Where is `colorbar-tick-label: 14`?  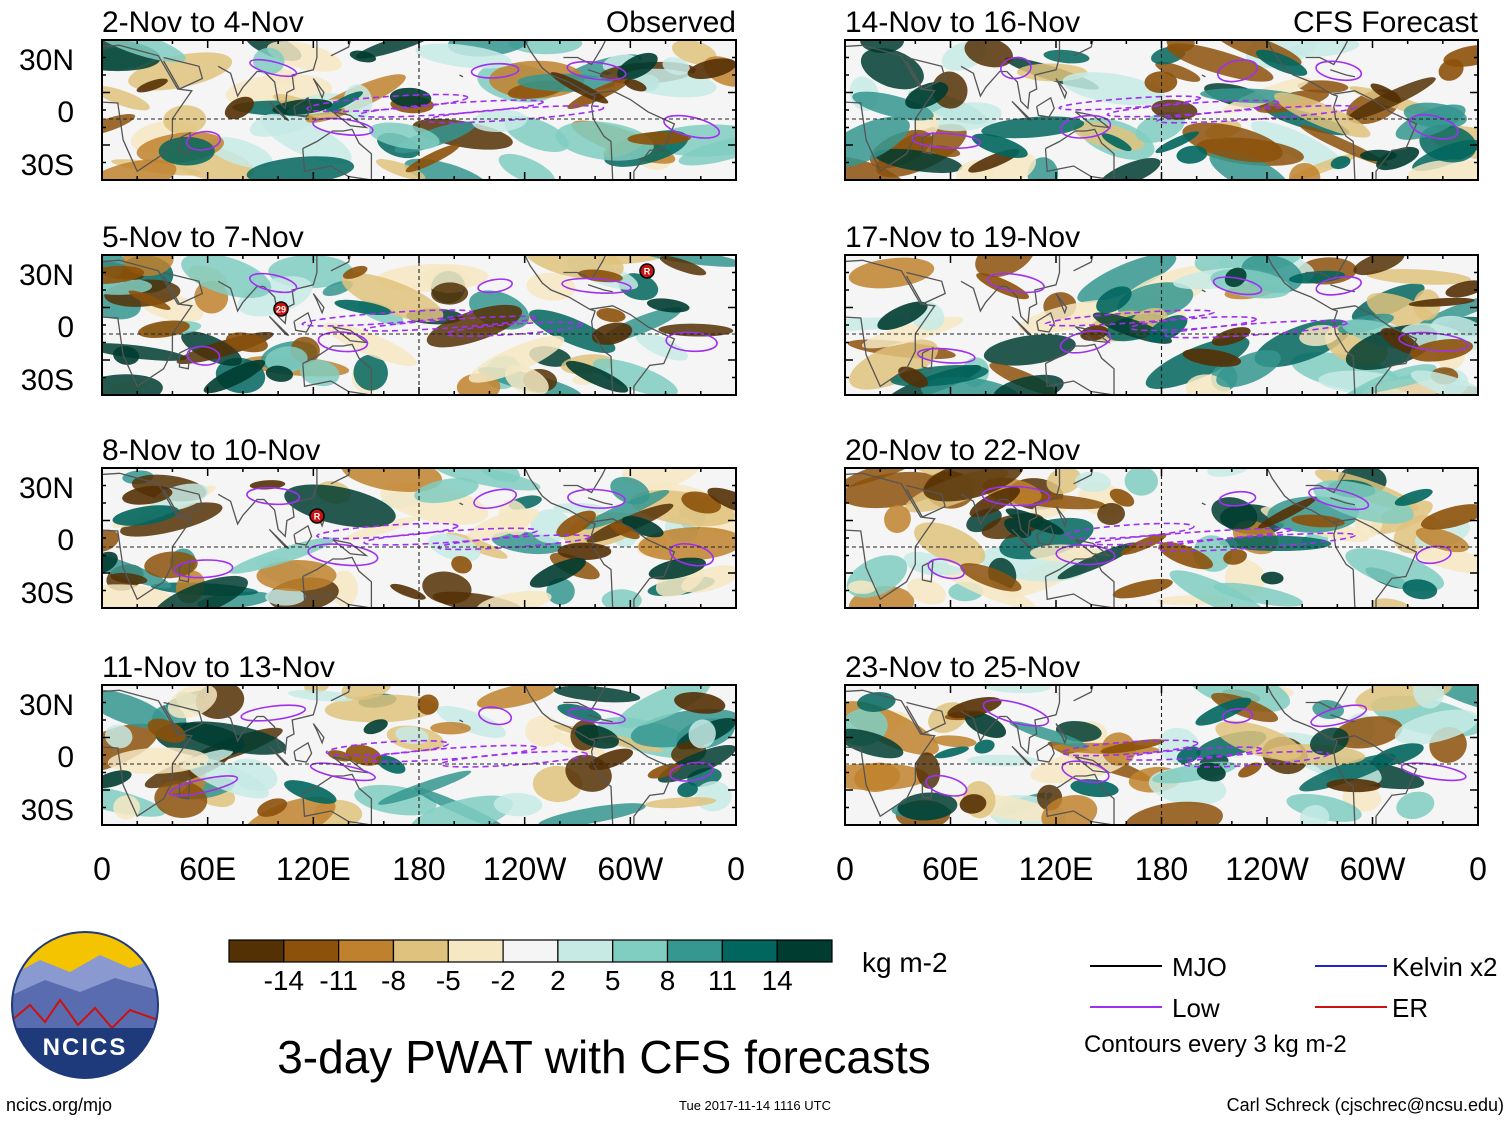
colorbar-tick-label: 14 is located at coordinates (777, 980).